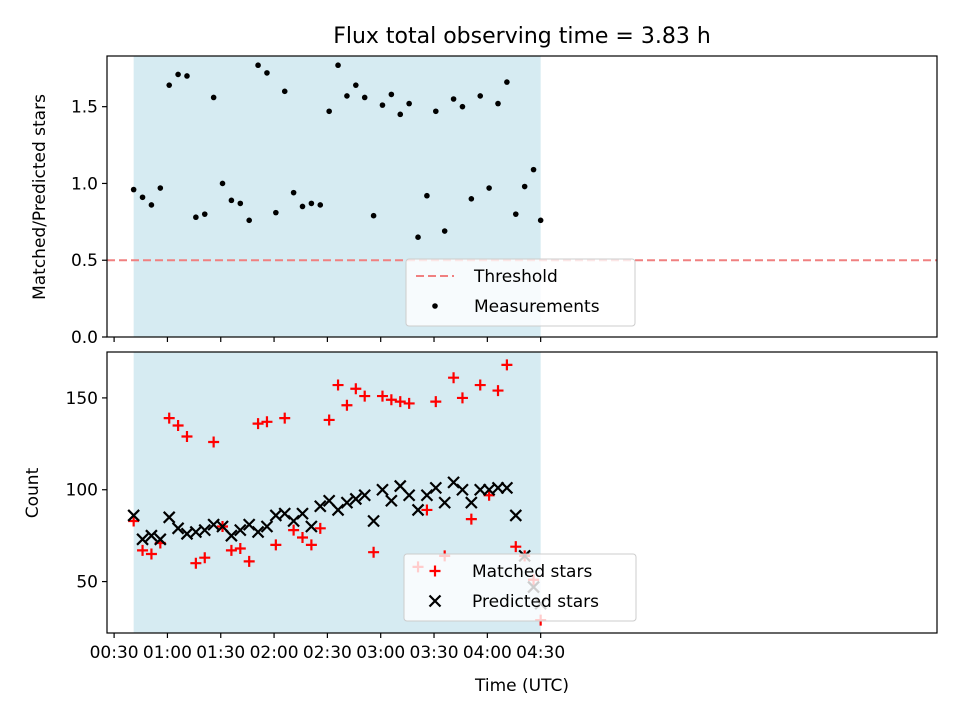  I want to click on x-tick-label: 04:30, so click(540, 653).